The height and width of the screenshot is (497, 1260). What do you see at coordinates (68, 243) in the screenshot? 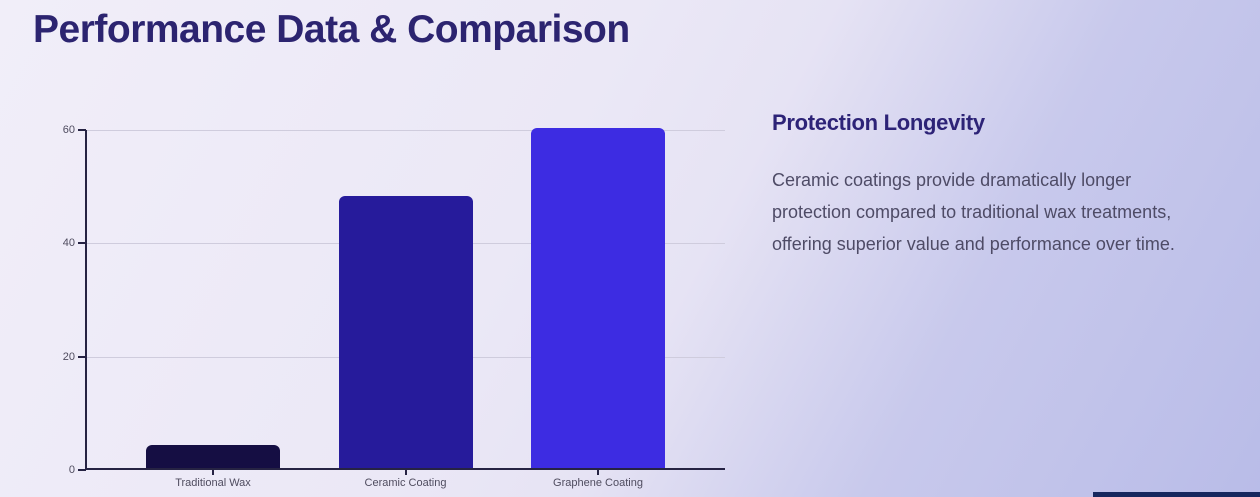
I see `y-axis-tick-label: 40` at bounding box center [68, 243].